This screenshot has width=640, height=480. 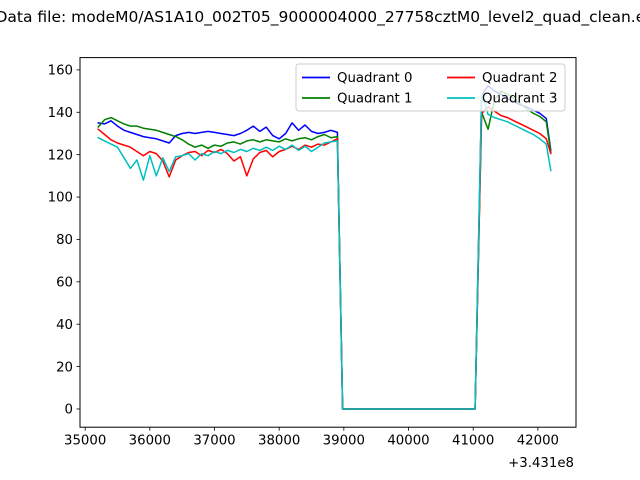 I want to click on y-tick-label: 120, so click(x=60, y=155).